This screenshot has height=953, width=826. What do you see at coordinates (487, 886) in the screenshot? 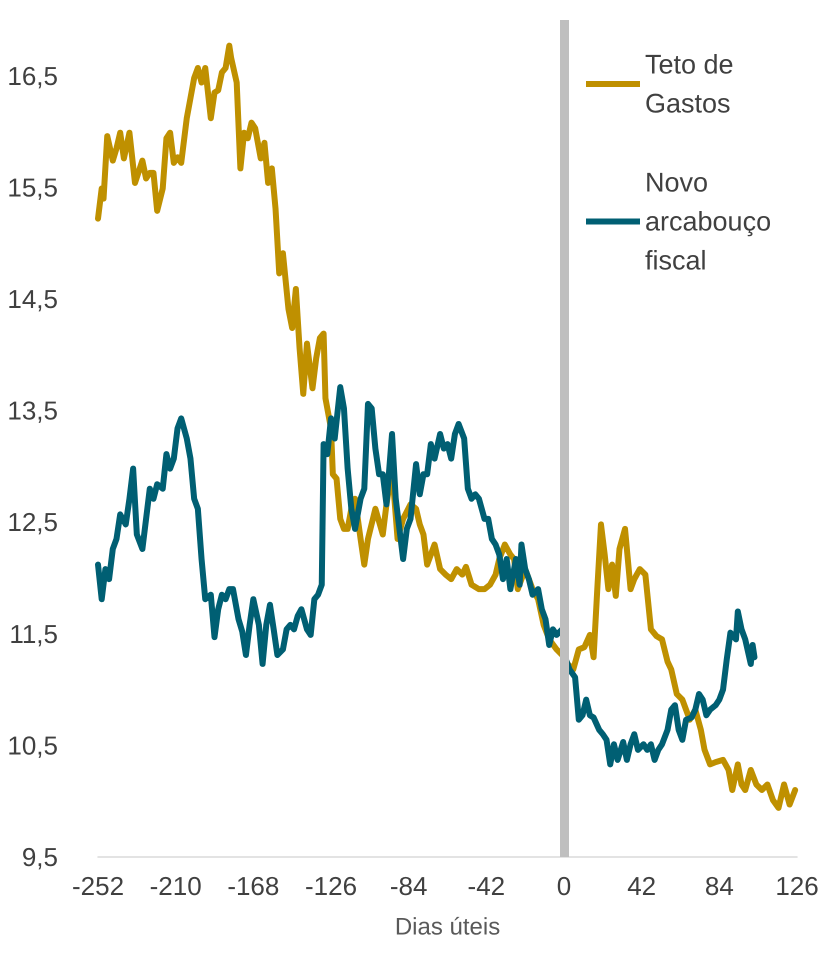
I see `x-tick-label: -42` at bounding box center [487, 886].